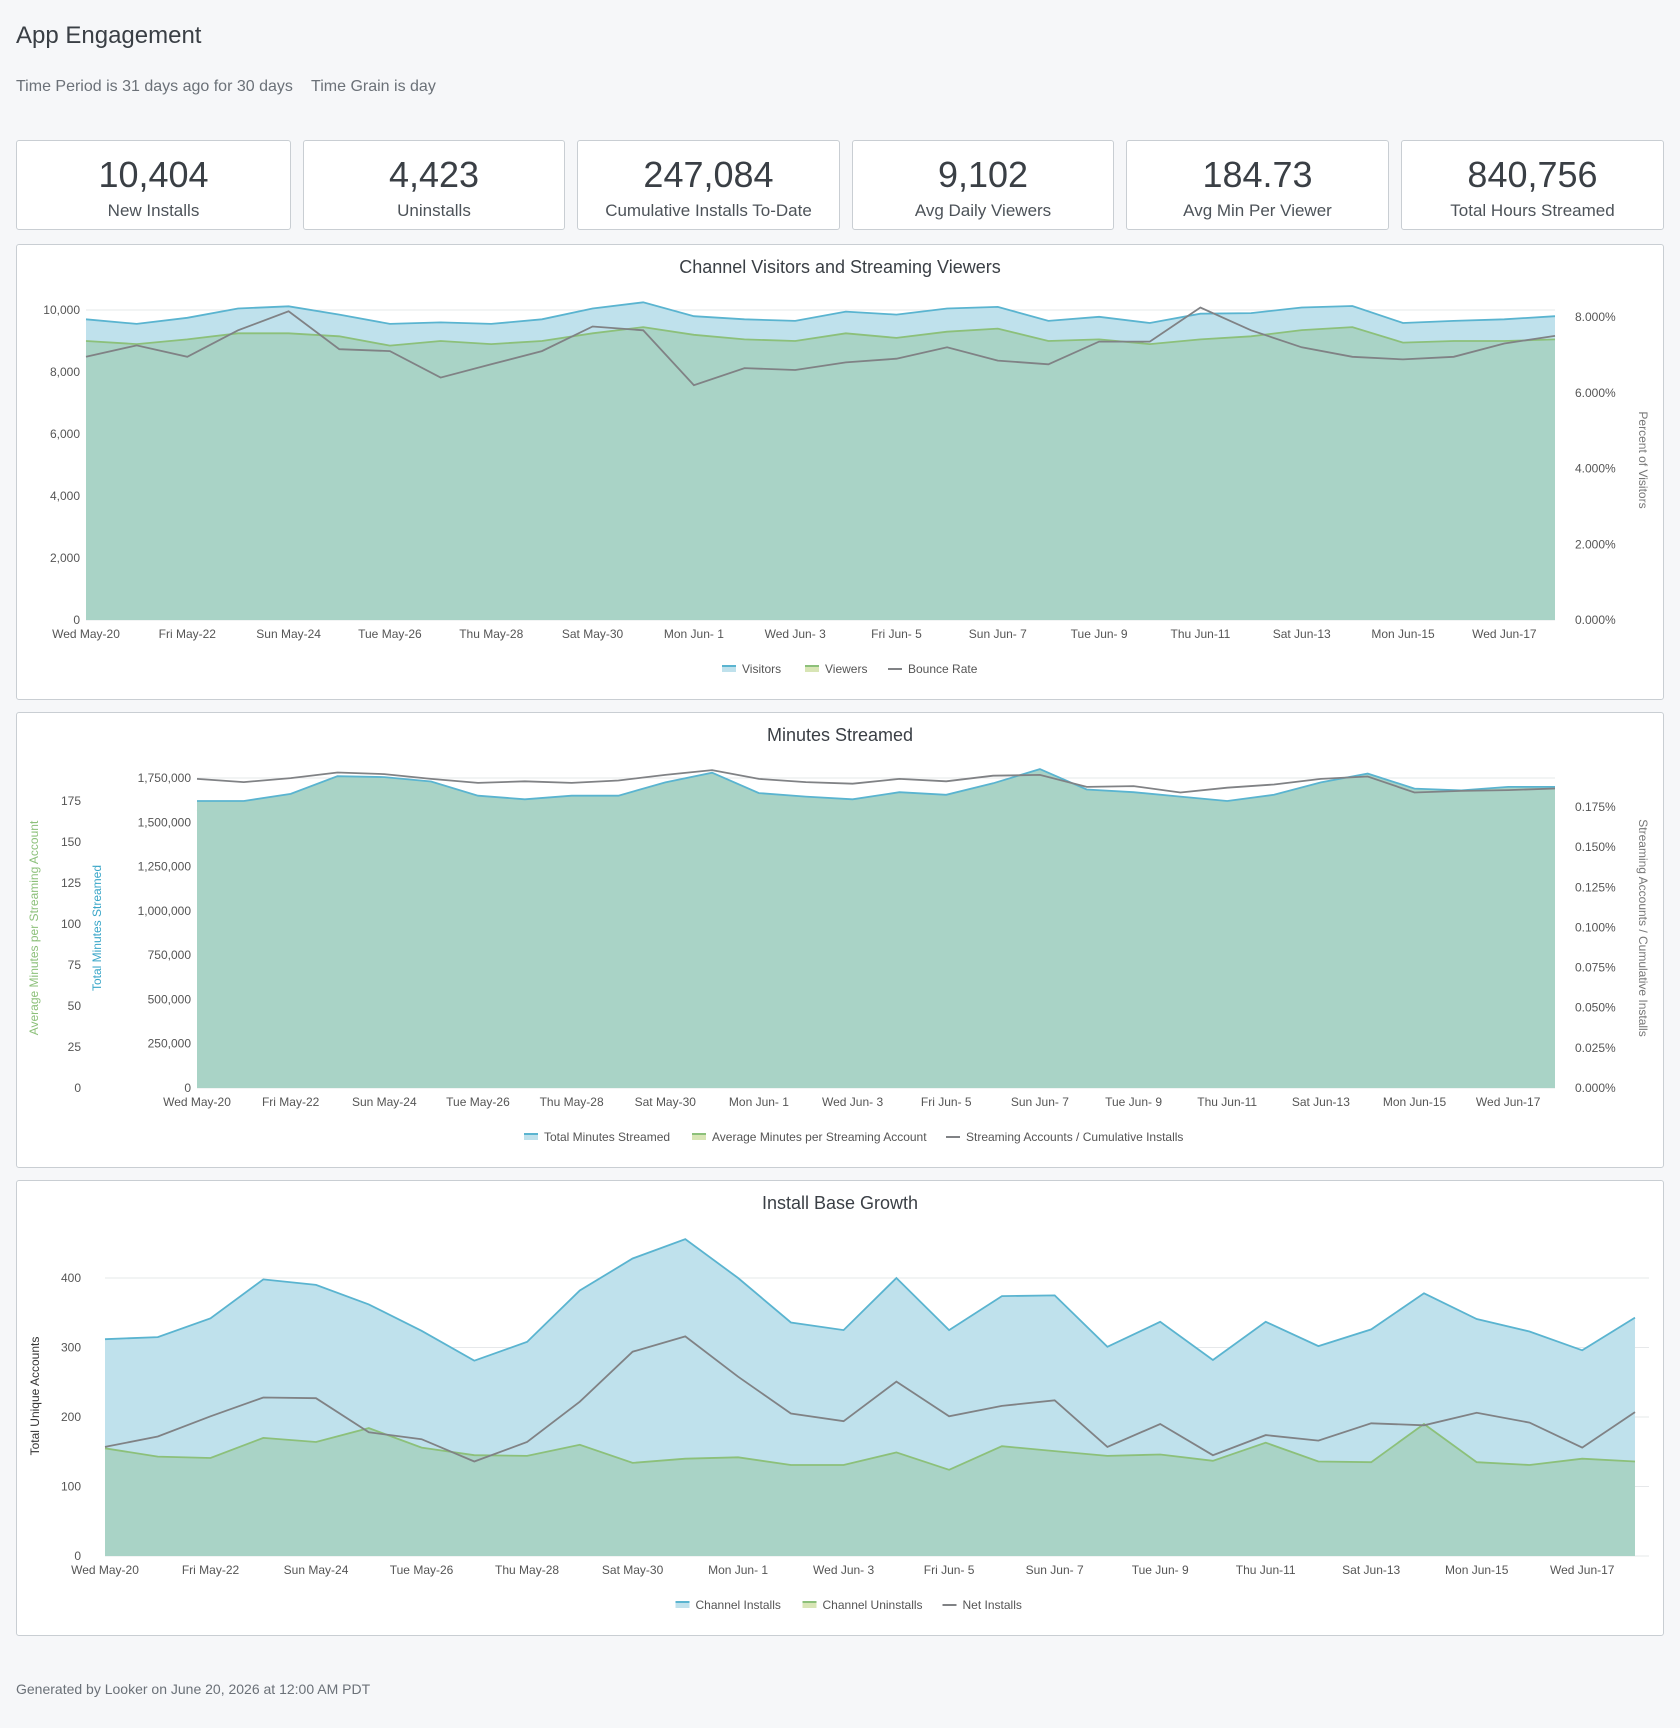 Image resolution: width=1680 pixels, height=1728 pixels. What do you see at coordinates (1595, 393) in the screenshot?
I see `y2-tick-label: 6.000%` at bounding box center [1595, 393].